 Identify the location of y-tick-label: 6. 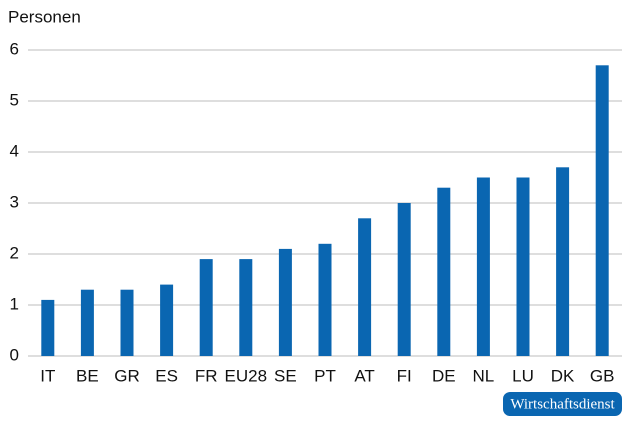
(14, 48).